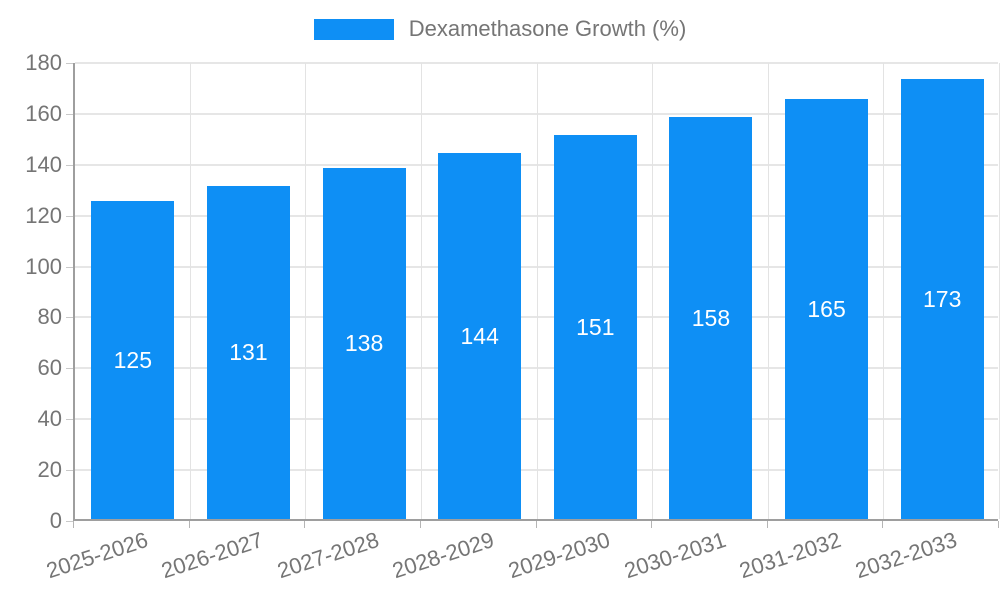  I want to click on legend-swatch, so click(353, 29).